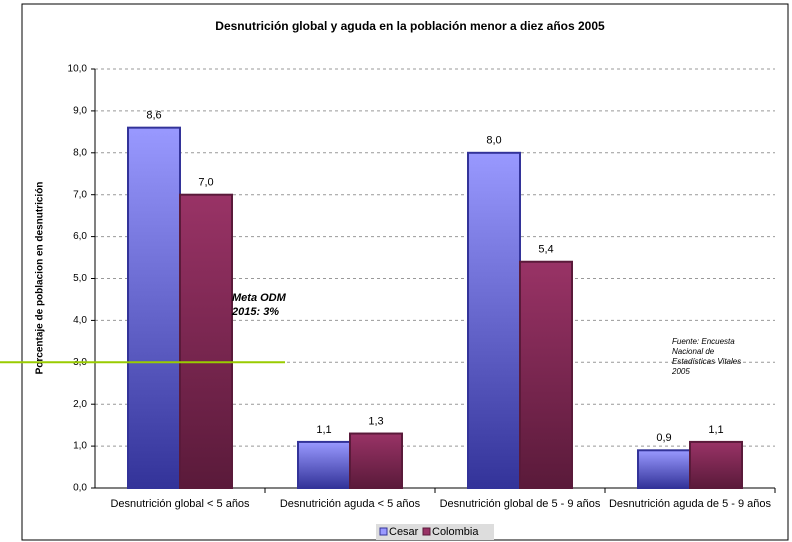 The width and height of the screenshot is (792, 542). Describe the element at coordinates (693, 351) in the screenshot. I see `source-note: Nacional de` at that location.